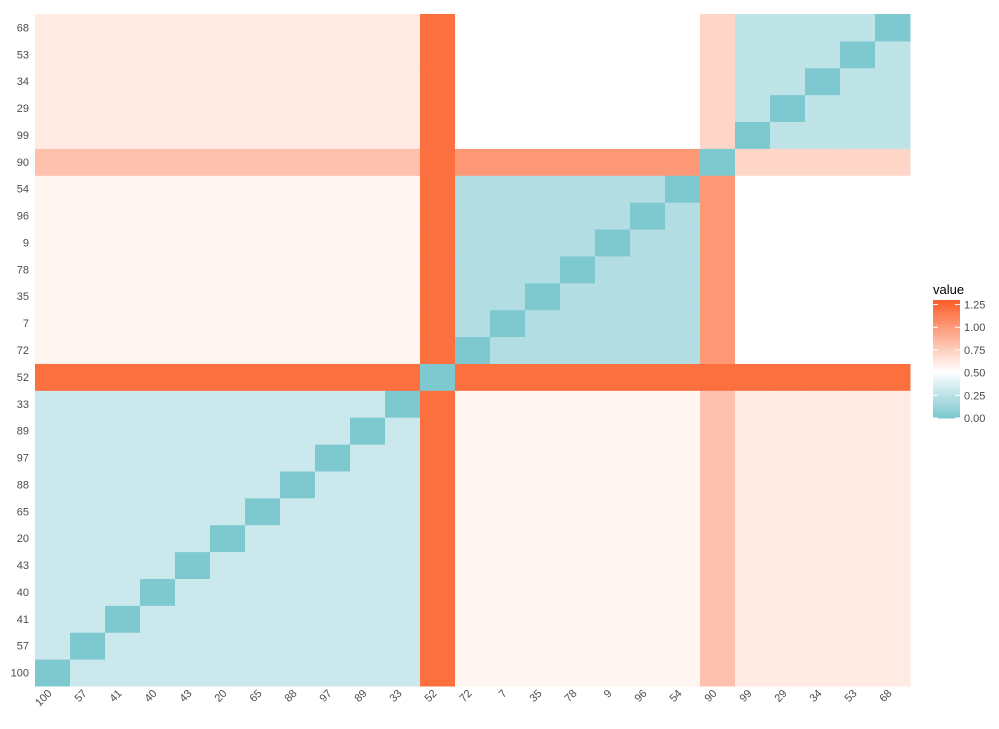  Describe the element at coordinates (23, 28) in the screenshot. I see `y-tick-label: 68` at that location.